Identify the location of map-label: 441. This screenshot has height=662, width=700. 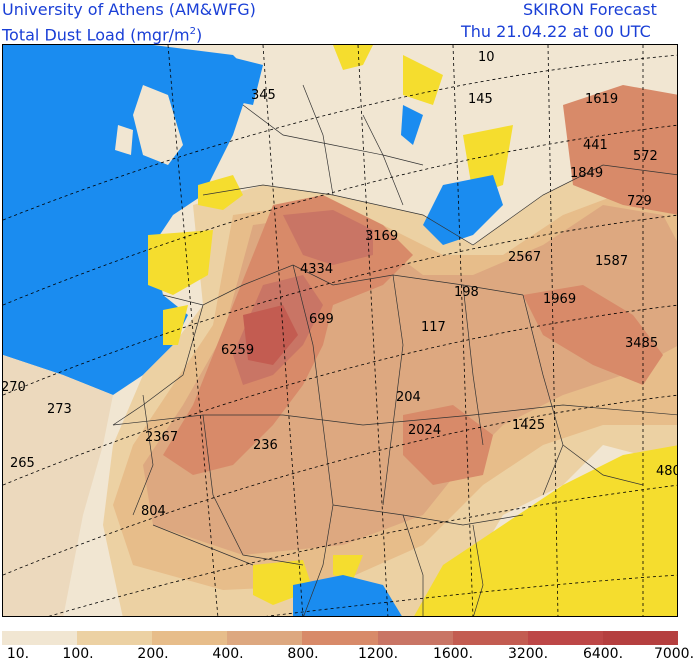
(595, 145).